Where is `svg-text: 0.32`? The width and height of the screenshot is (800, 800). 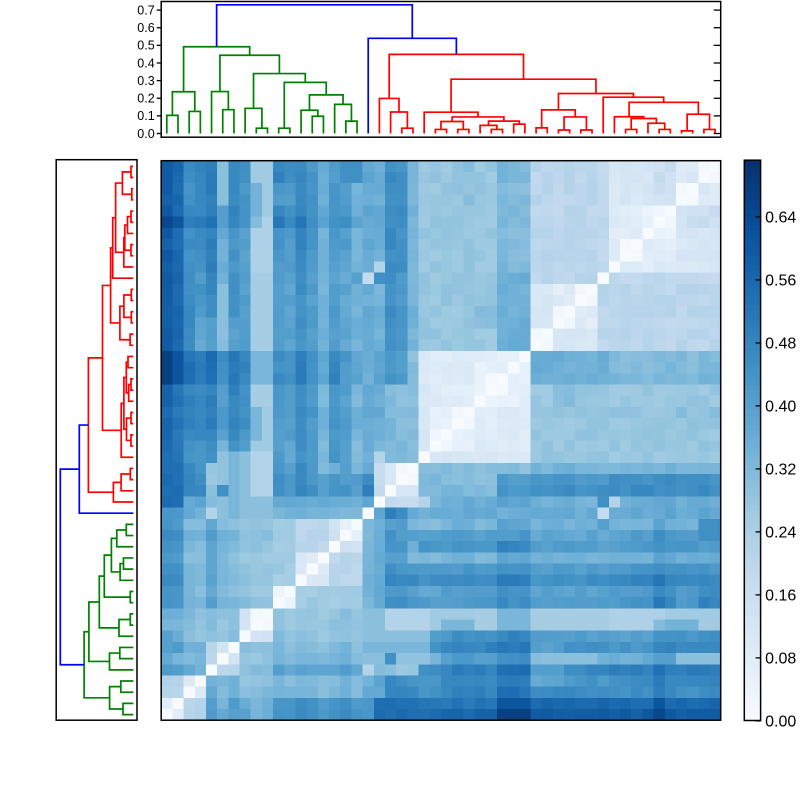
svg-text: 0.32 is located at coordinates (780, 469).